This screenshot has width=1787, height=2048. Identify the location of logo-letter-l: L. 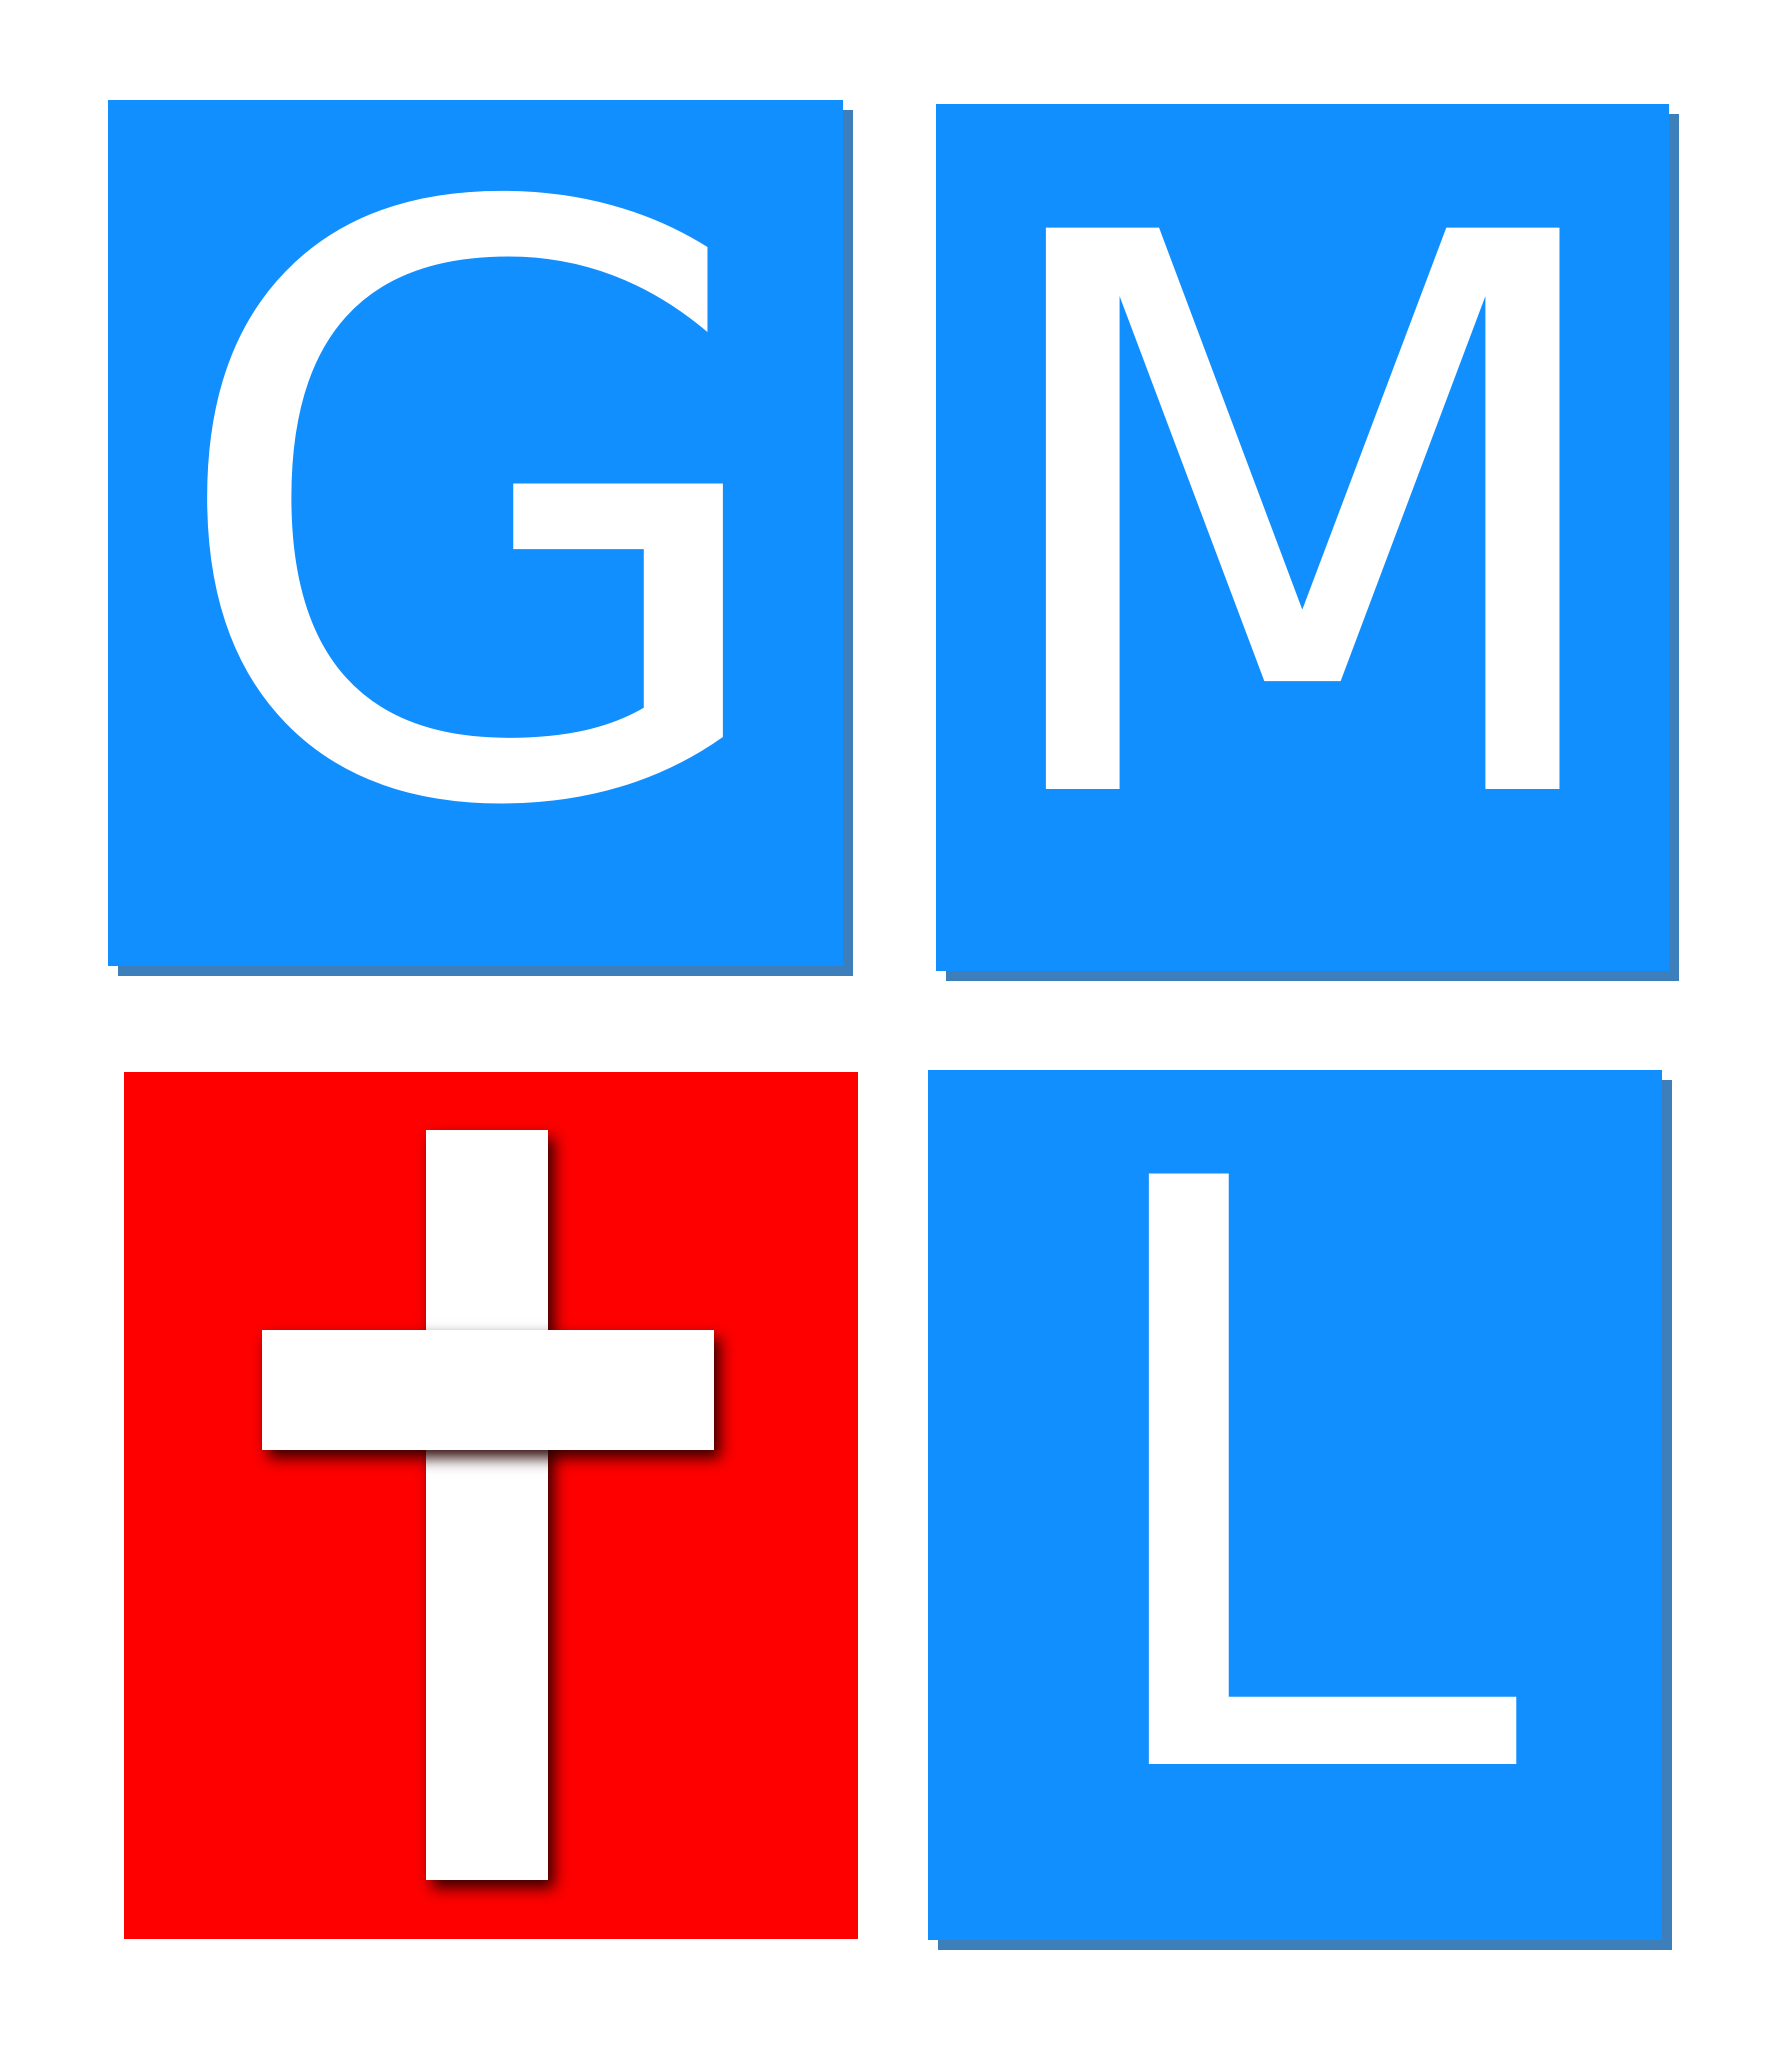
(1295, 1484).